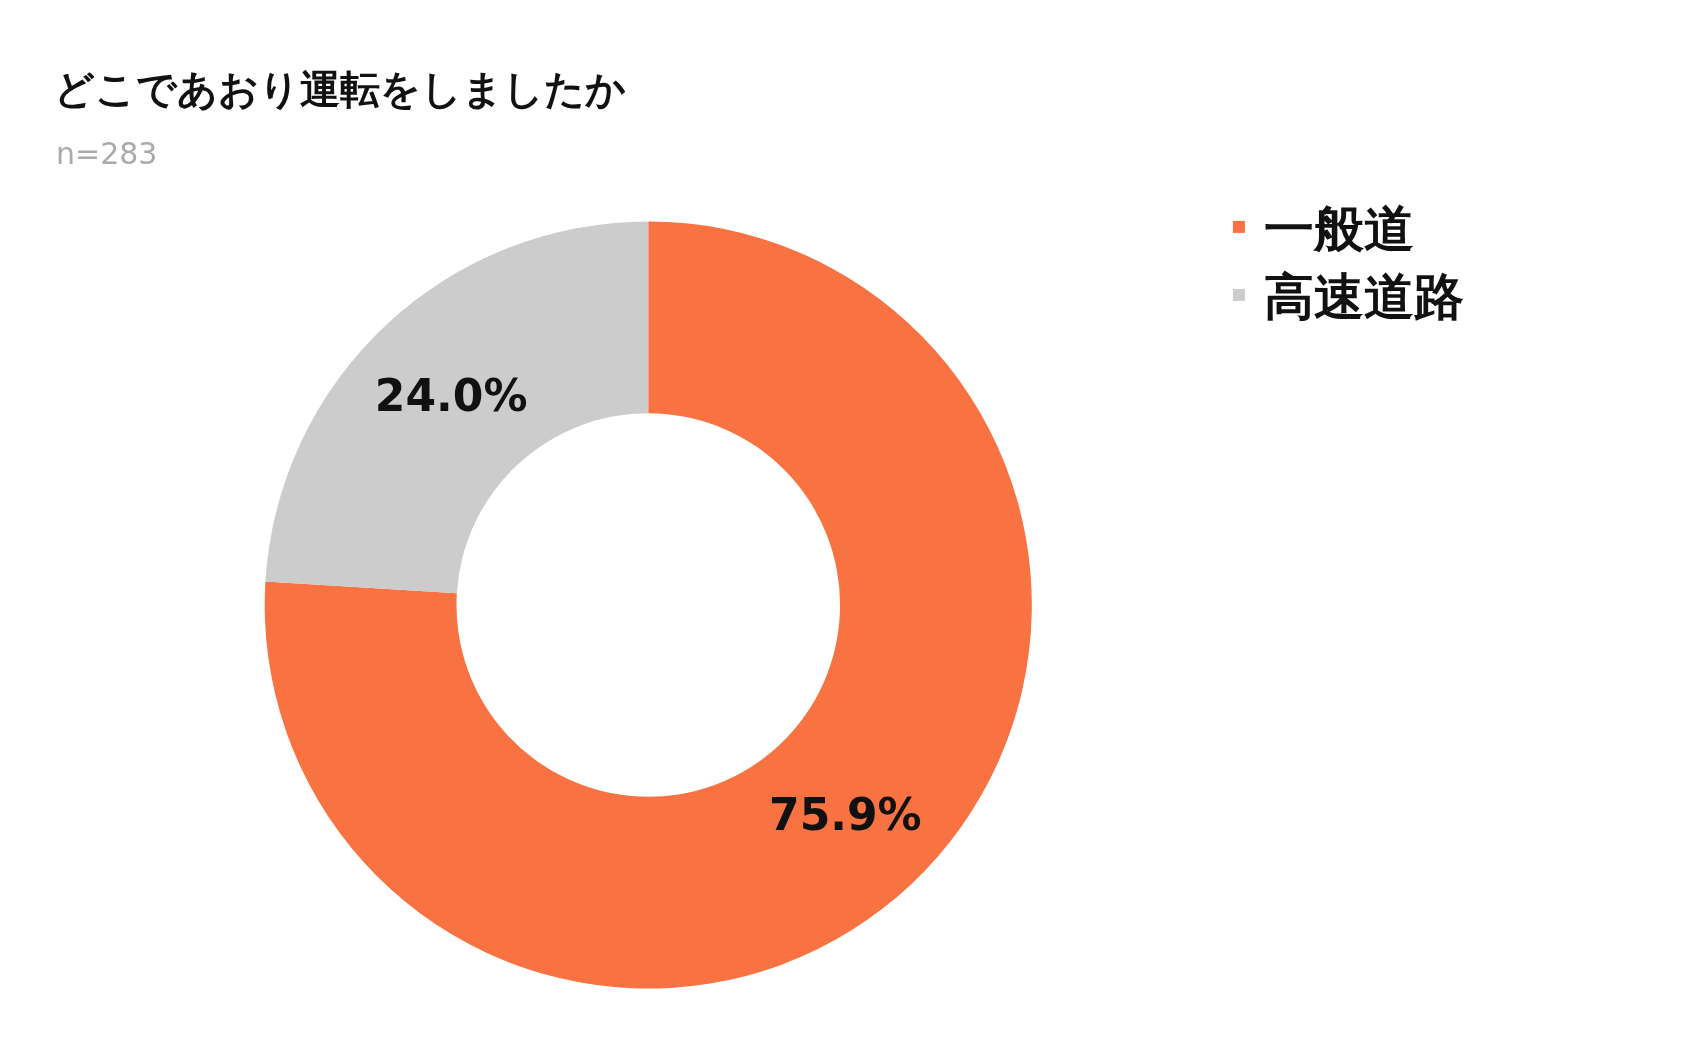  What do you see at coordinates (339, 88) in the screenshot?
I see `chart-title: どこであおり運転をしましたか` at bounding box center [339, 88].